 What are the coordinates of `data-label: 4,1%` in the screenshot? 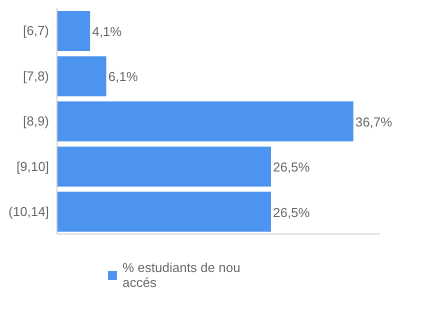 It's located at (107, 31).